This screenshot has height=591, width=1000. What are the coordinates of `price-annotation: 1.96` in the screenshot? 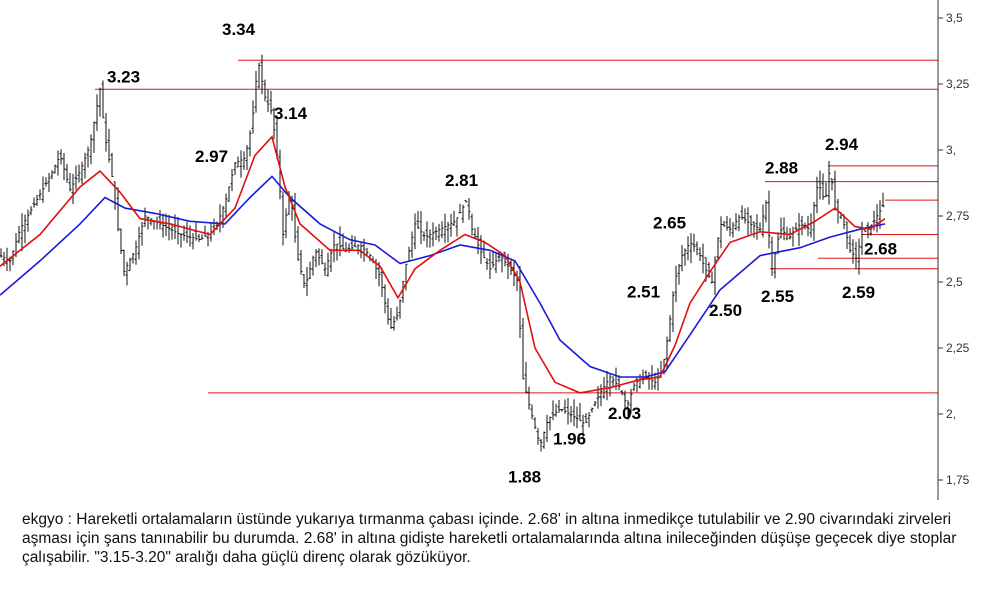 It's located at (569, 439).